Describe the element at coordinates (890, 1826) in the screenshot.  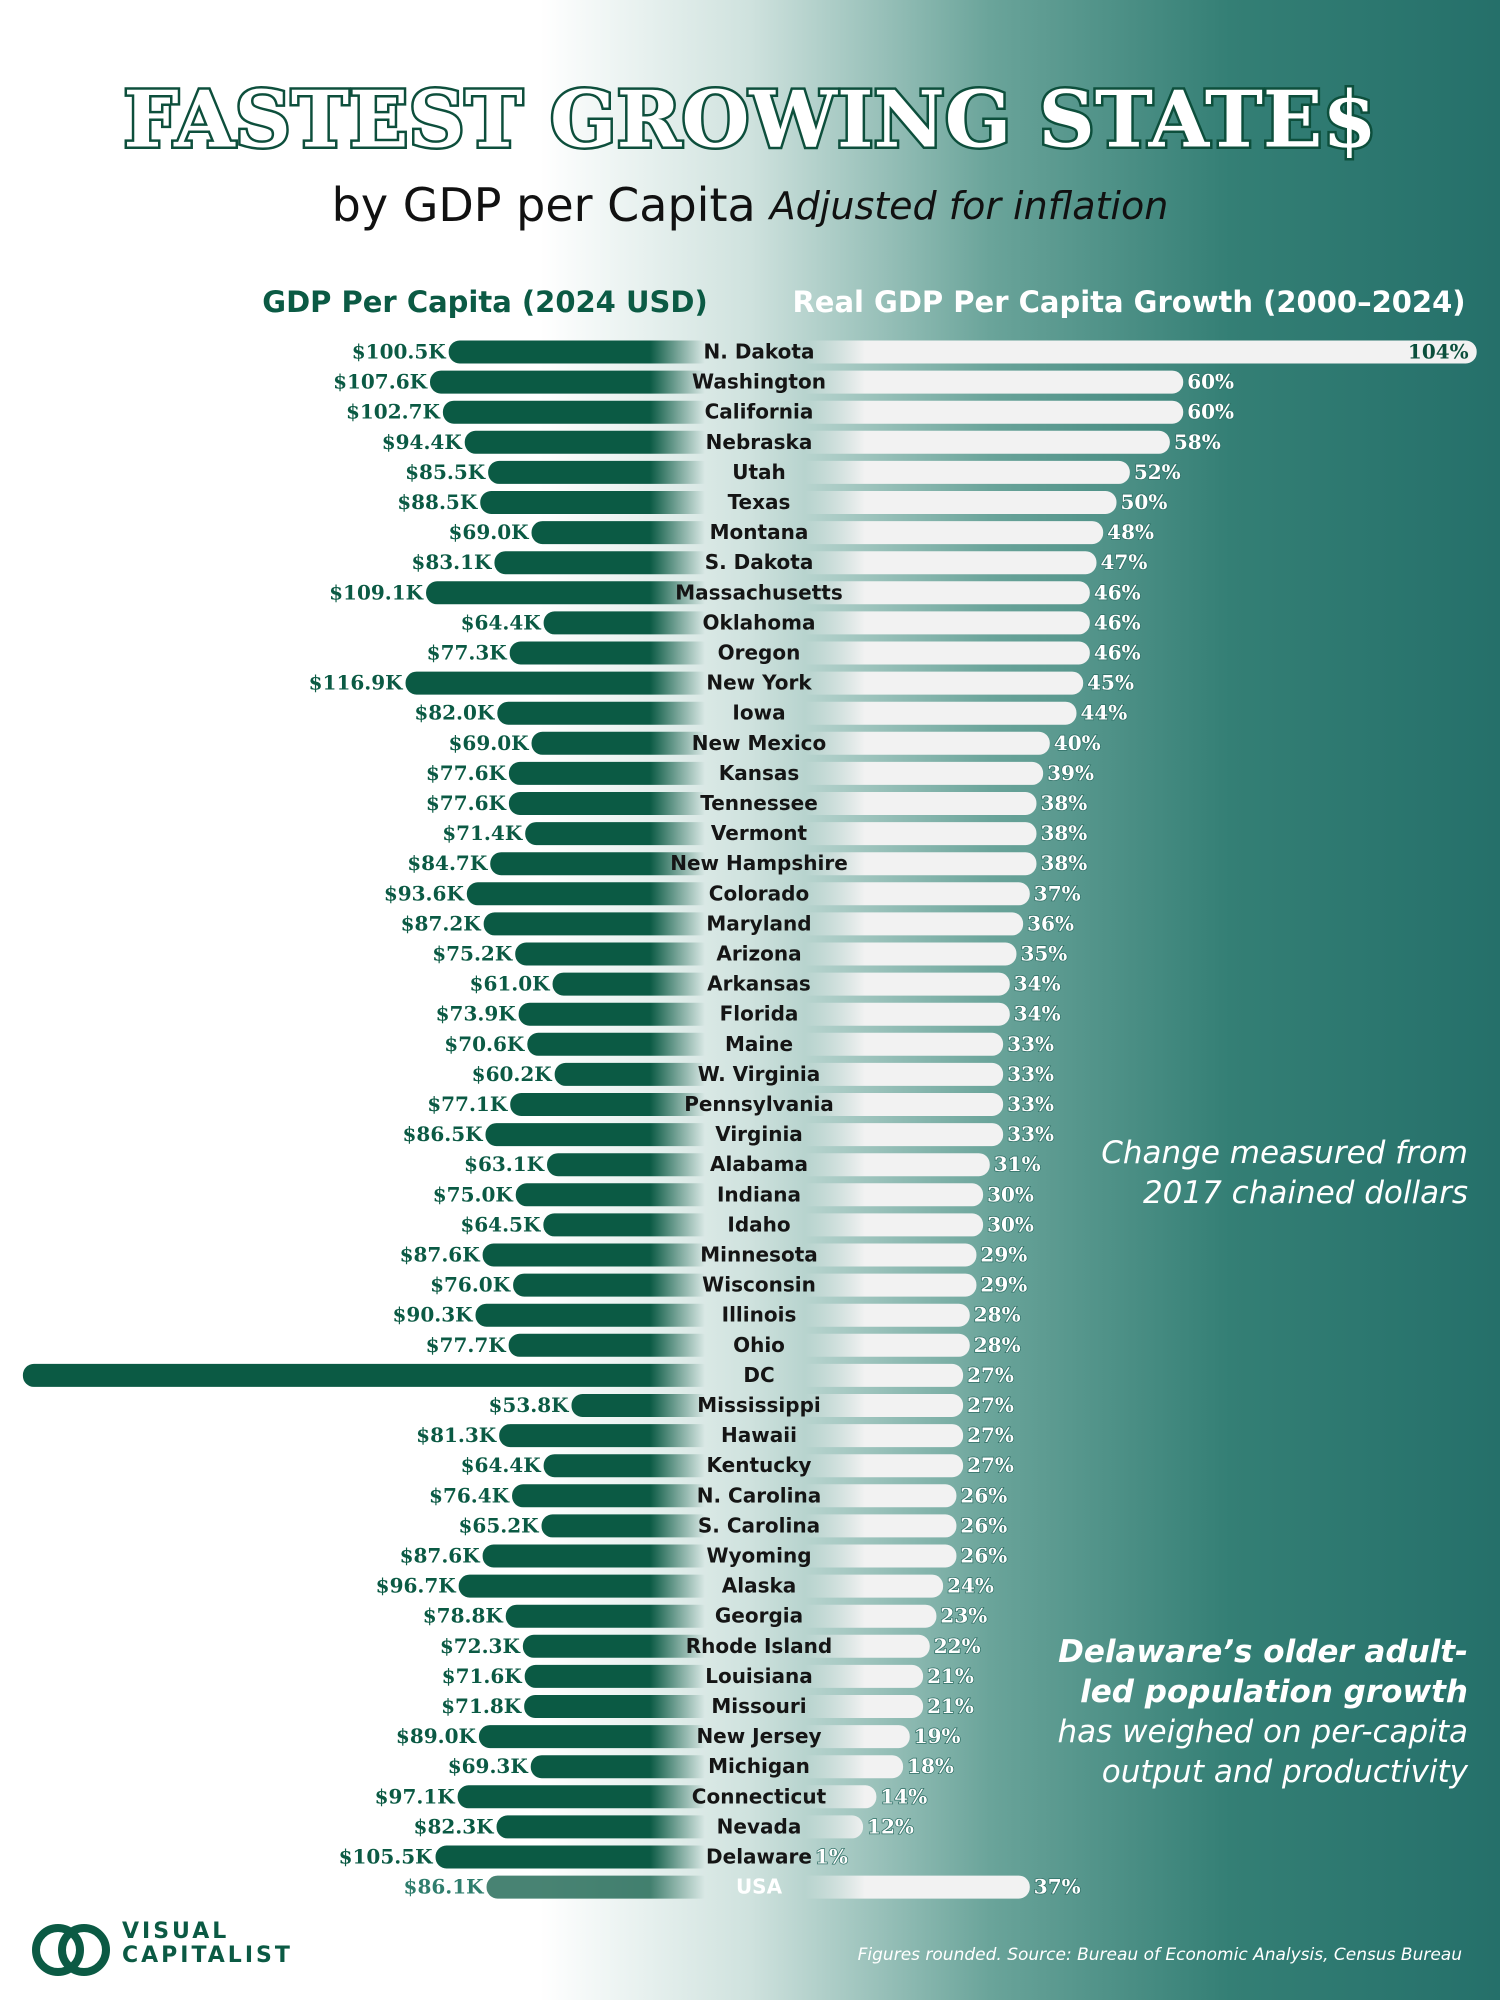
I see `growth-label: 12%` at that location.